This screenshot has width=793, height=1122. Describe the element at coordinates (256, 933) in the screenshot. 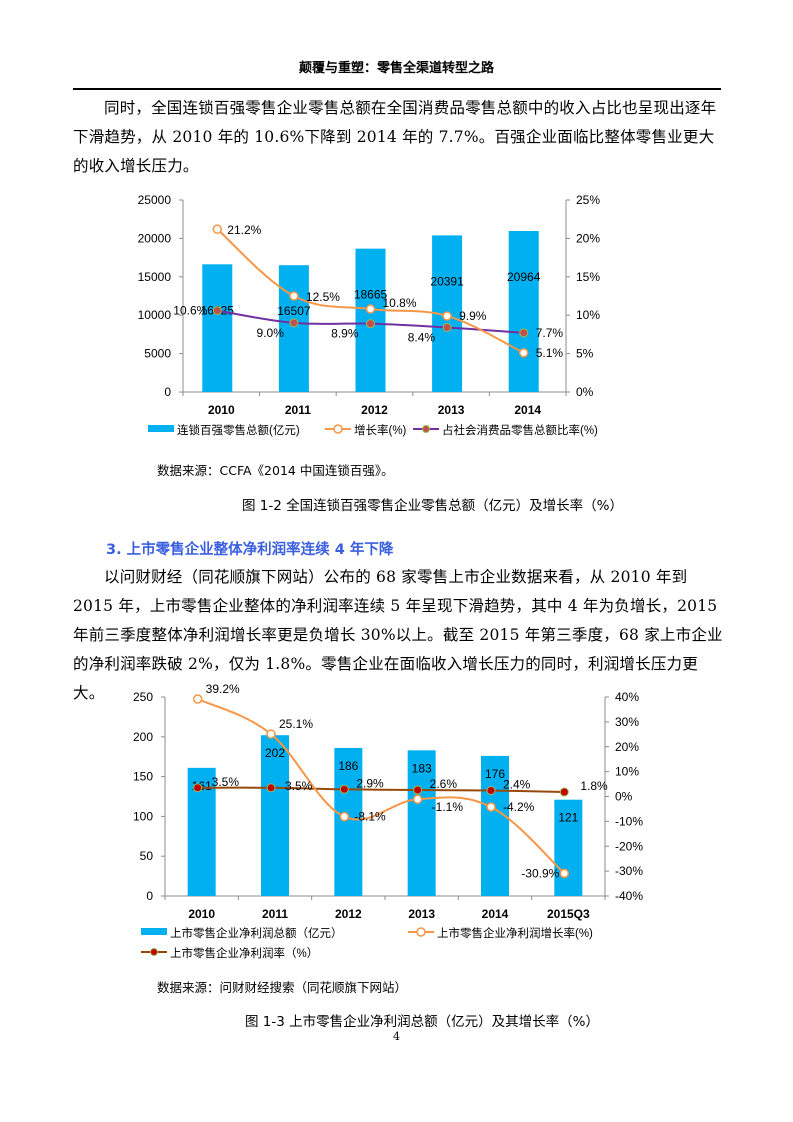

I see `legend-label: 上市零售企业净利润总额（亿元）` at that location.